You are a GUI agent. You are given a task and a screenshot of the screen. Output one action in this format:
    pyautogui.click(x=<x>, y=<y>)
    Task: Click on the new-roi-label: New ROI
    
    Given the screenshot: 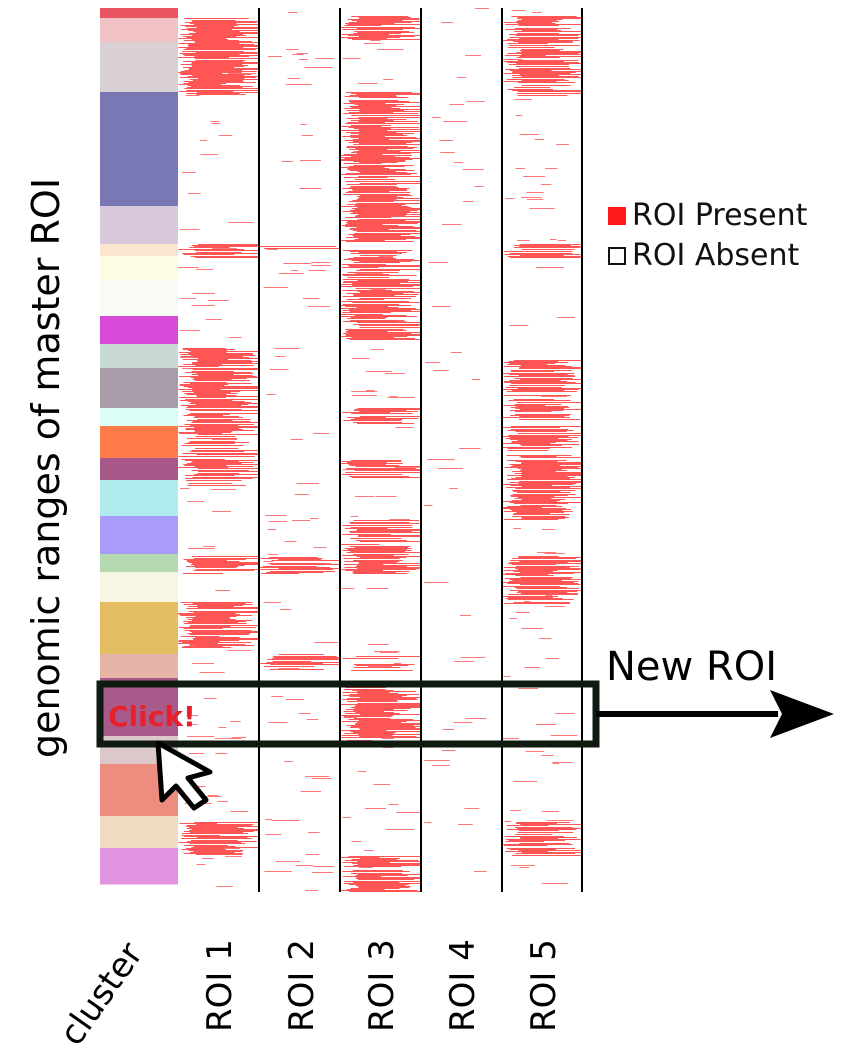 What is the action you would take?
    pyautogui.click(x=692, y=667)
    